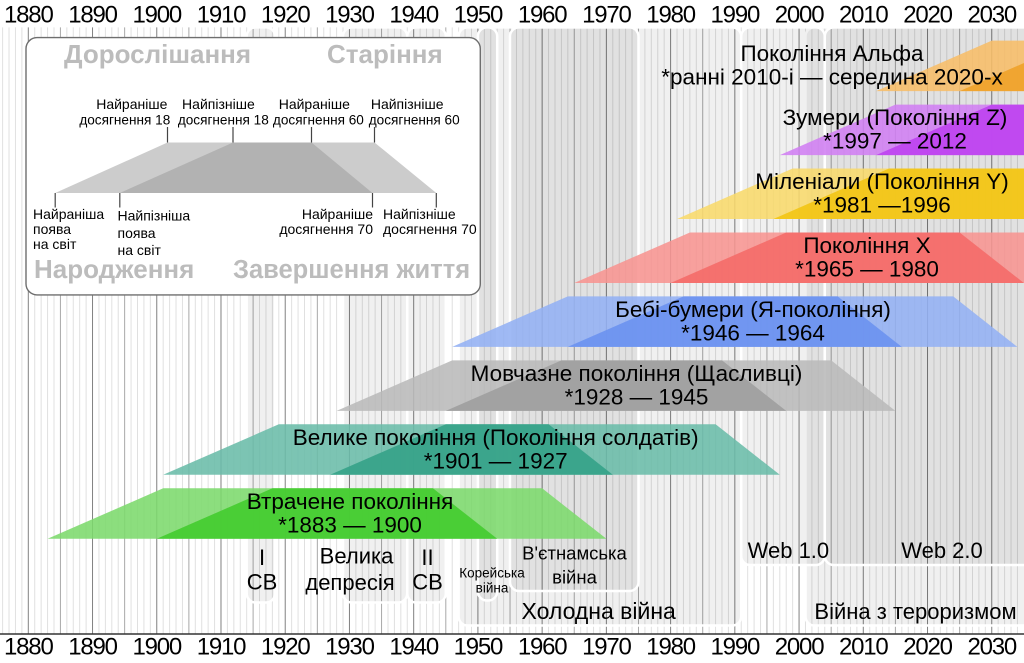  I want to click on svg-text: *1883 — 1900, so click(350, 524).